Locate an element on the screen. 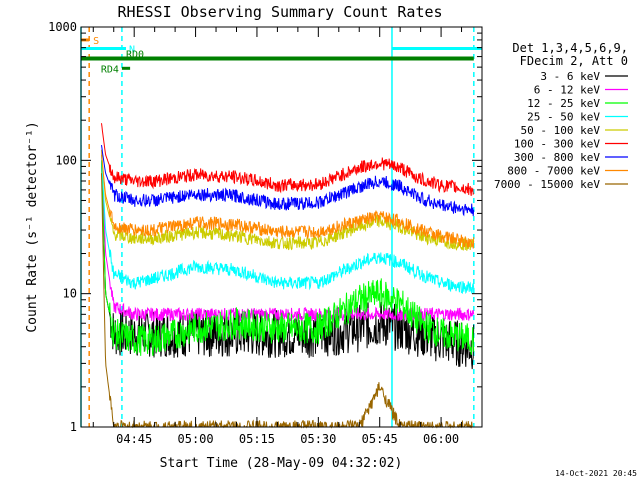 The image size is (640, 480). annotation-label-2: RD0 is located at coordinates (135, 55).